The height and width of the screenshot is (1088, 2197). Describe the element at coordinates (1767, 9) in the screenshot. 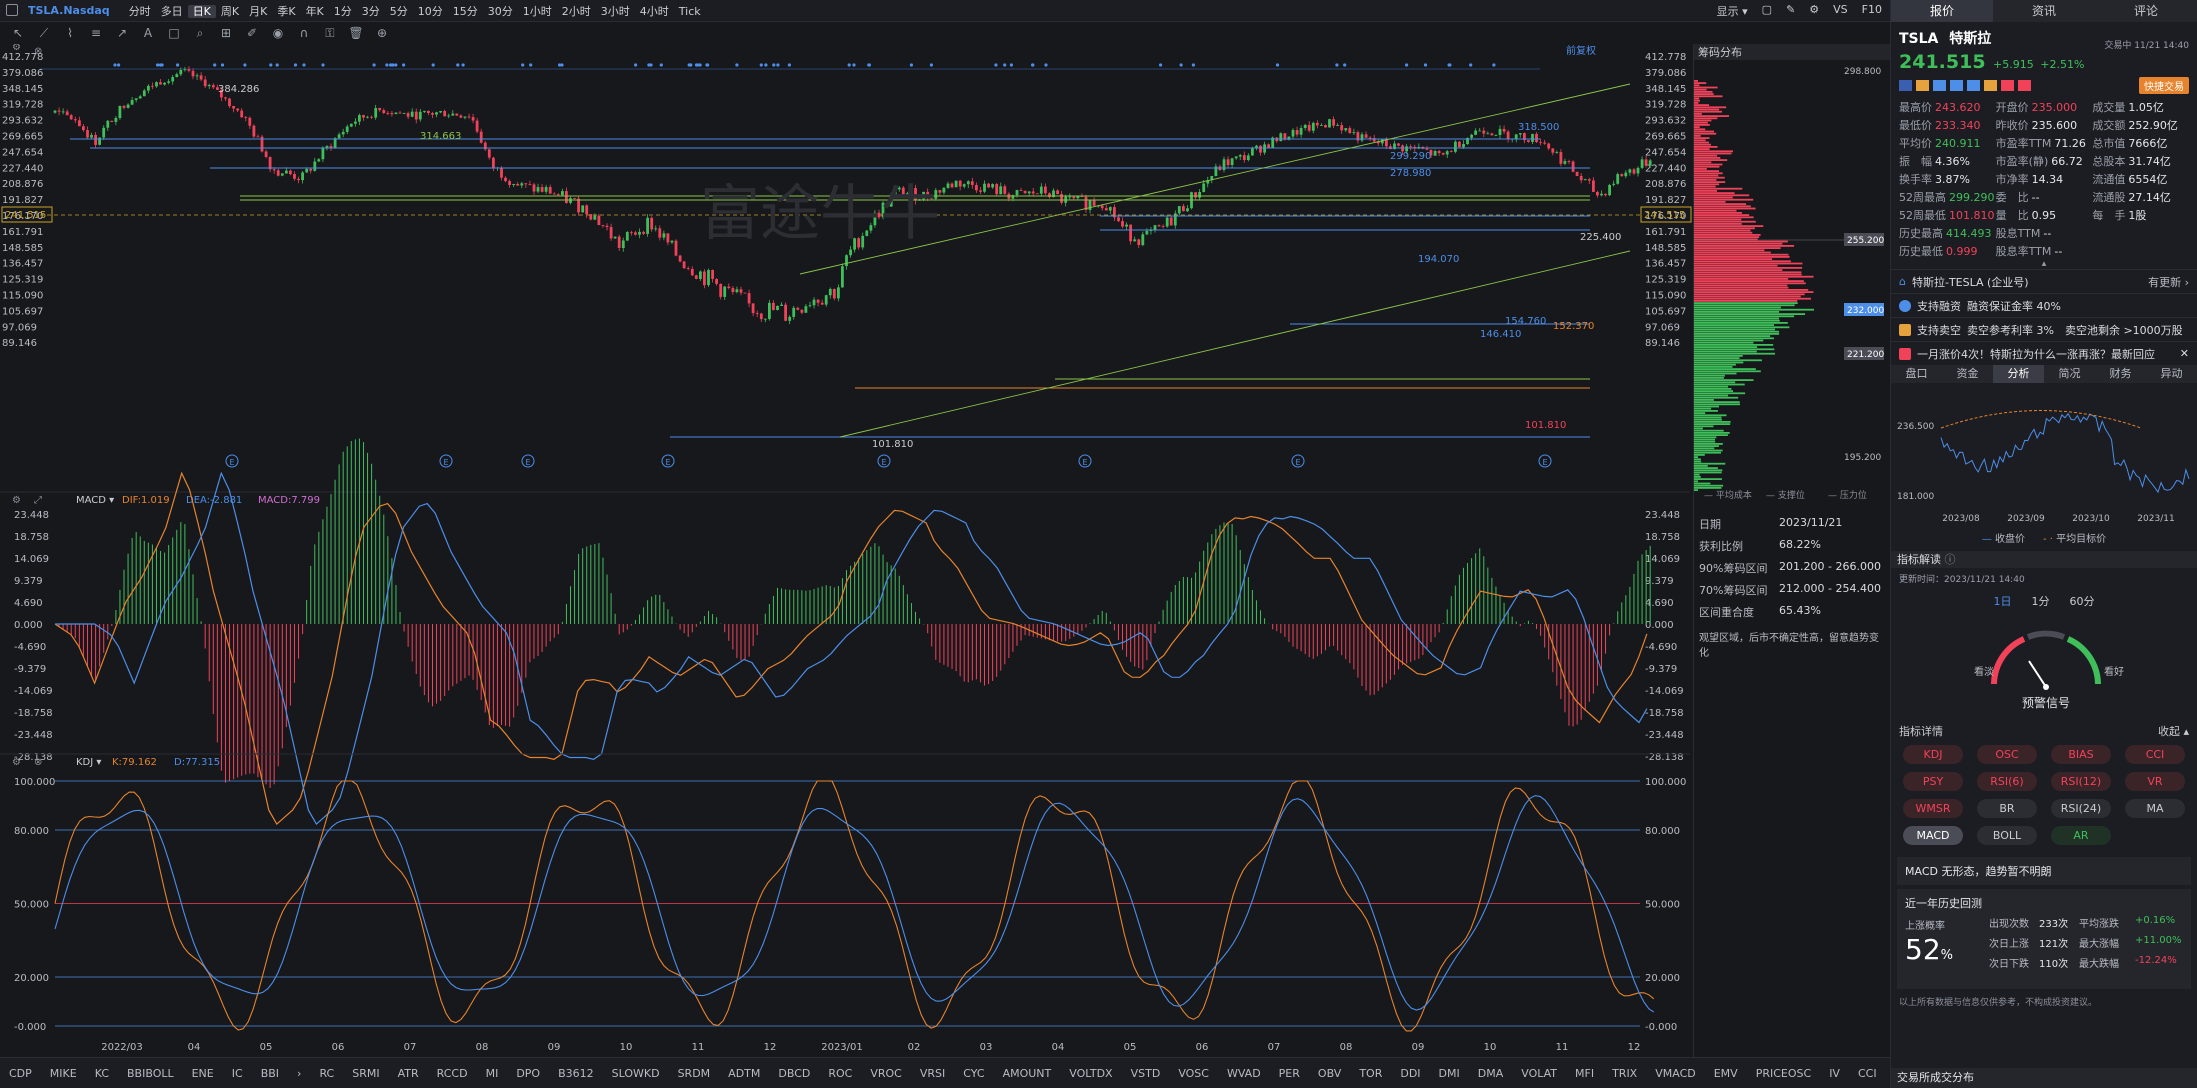

I see `layout-icon: ▢` at that location.